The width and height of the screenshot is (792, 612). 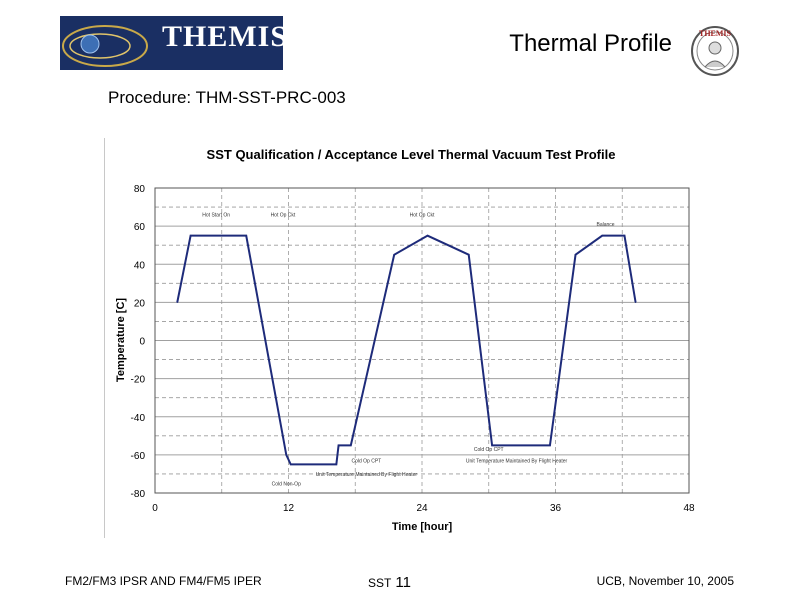 What do you see at coordinates (715, 51) in the screenshot?
I see `themis-seal-icon: THEMIS` at bounding box center [715, 51].